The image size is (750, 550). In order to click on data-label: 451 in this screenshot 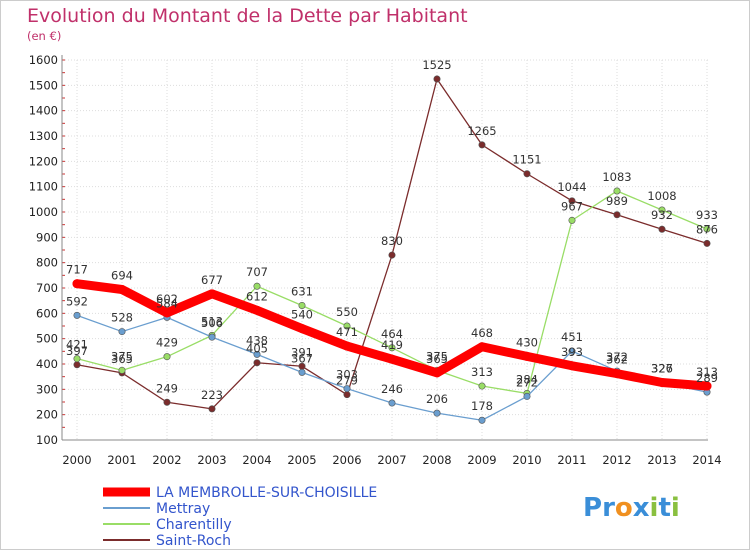, I will do `click(572, 337)`.